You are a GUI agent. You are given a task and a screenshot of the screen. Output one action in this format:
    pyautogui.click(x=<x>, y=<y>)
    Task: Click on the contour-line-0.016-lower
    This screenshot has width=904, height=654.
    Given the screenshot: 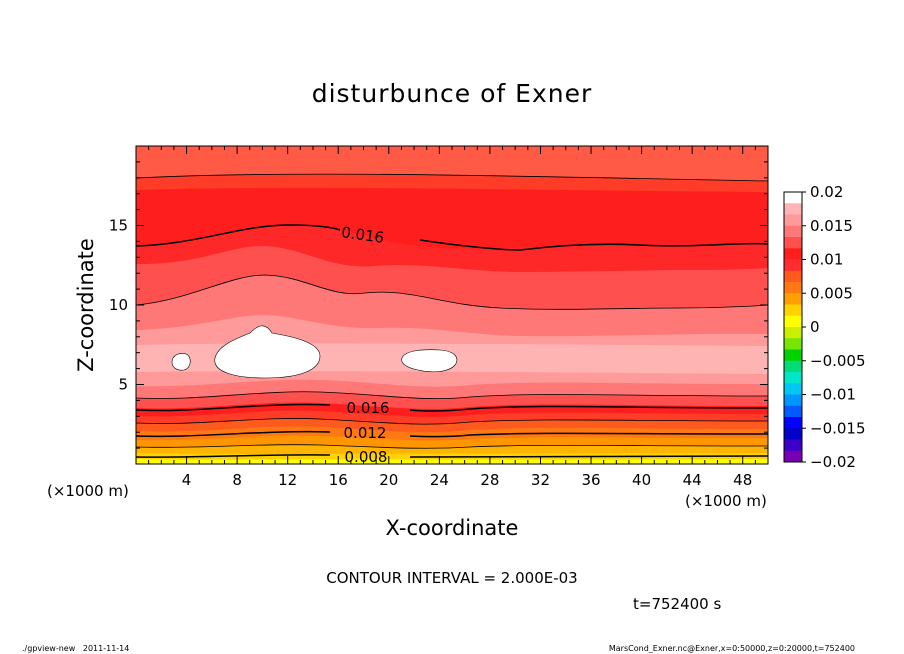 What is the action you would take?
    pyautogui.click(x=452, y=407)
    